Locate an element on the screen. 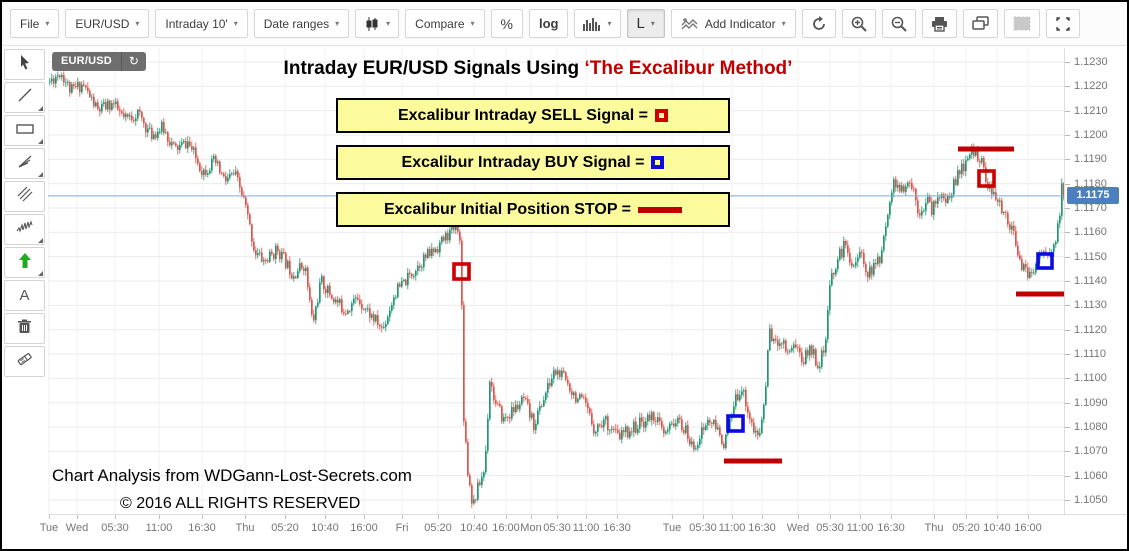 Image resolution: width=1129 pixels, height=551 pixels. trend-line-tool-button is located at coordinates (24, 97).